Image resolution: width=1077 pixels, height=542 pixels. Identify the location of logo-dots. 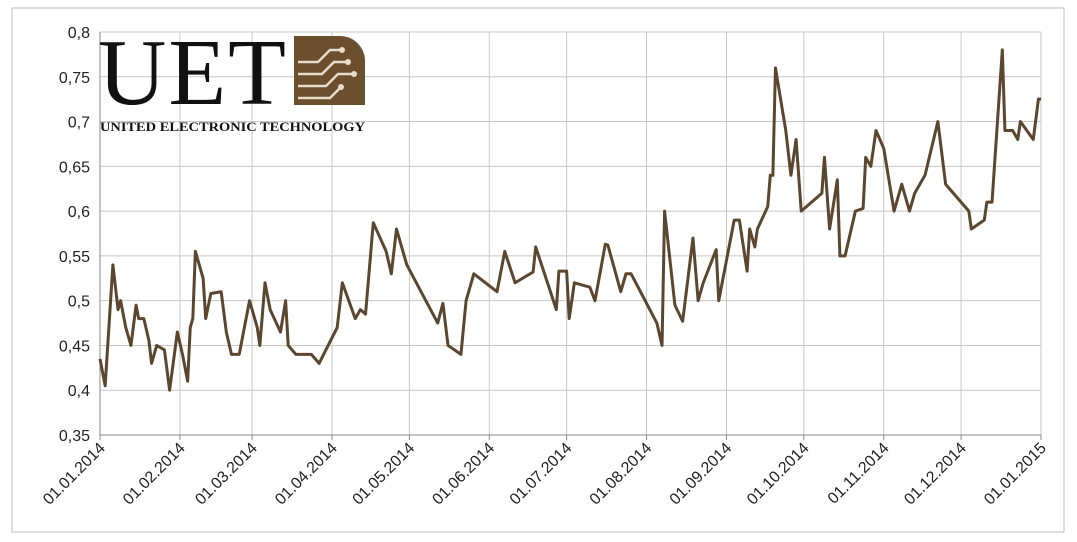
(347, 68).